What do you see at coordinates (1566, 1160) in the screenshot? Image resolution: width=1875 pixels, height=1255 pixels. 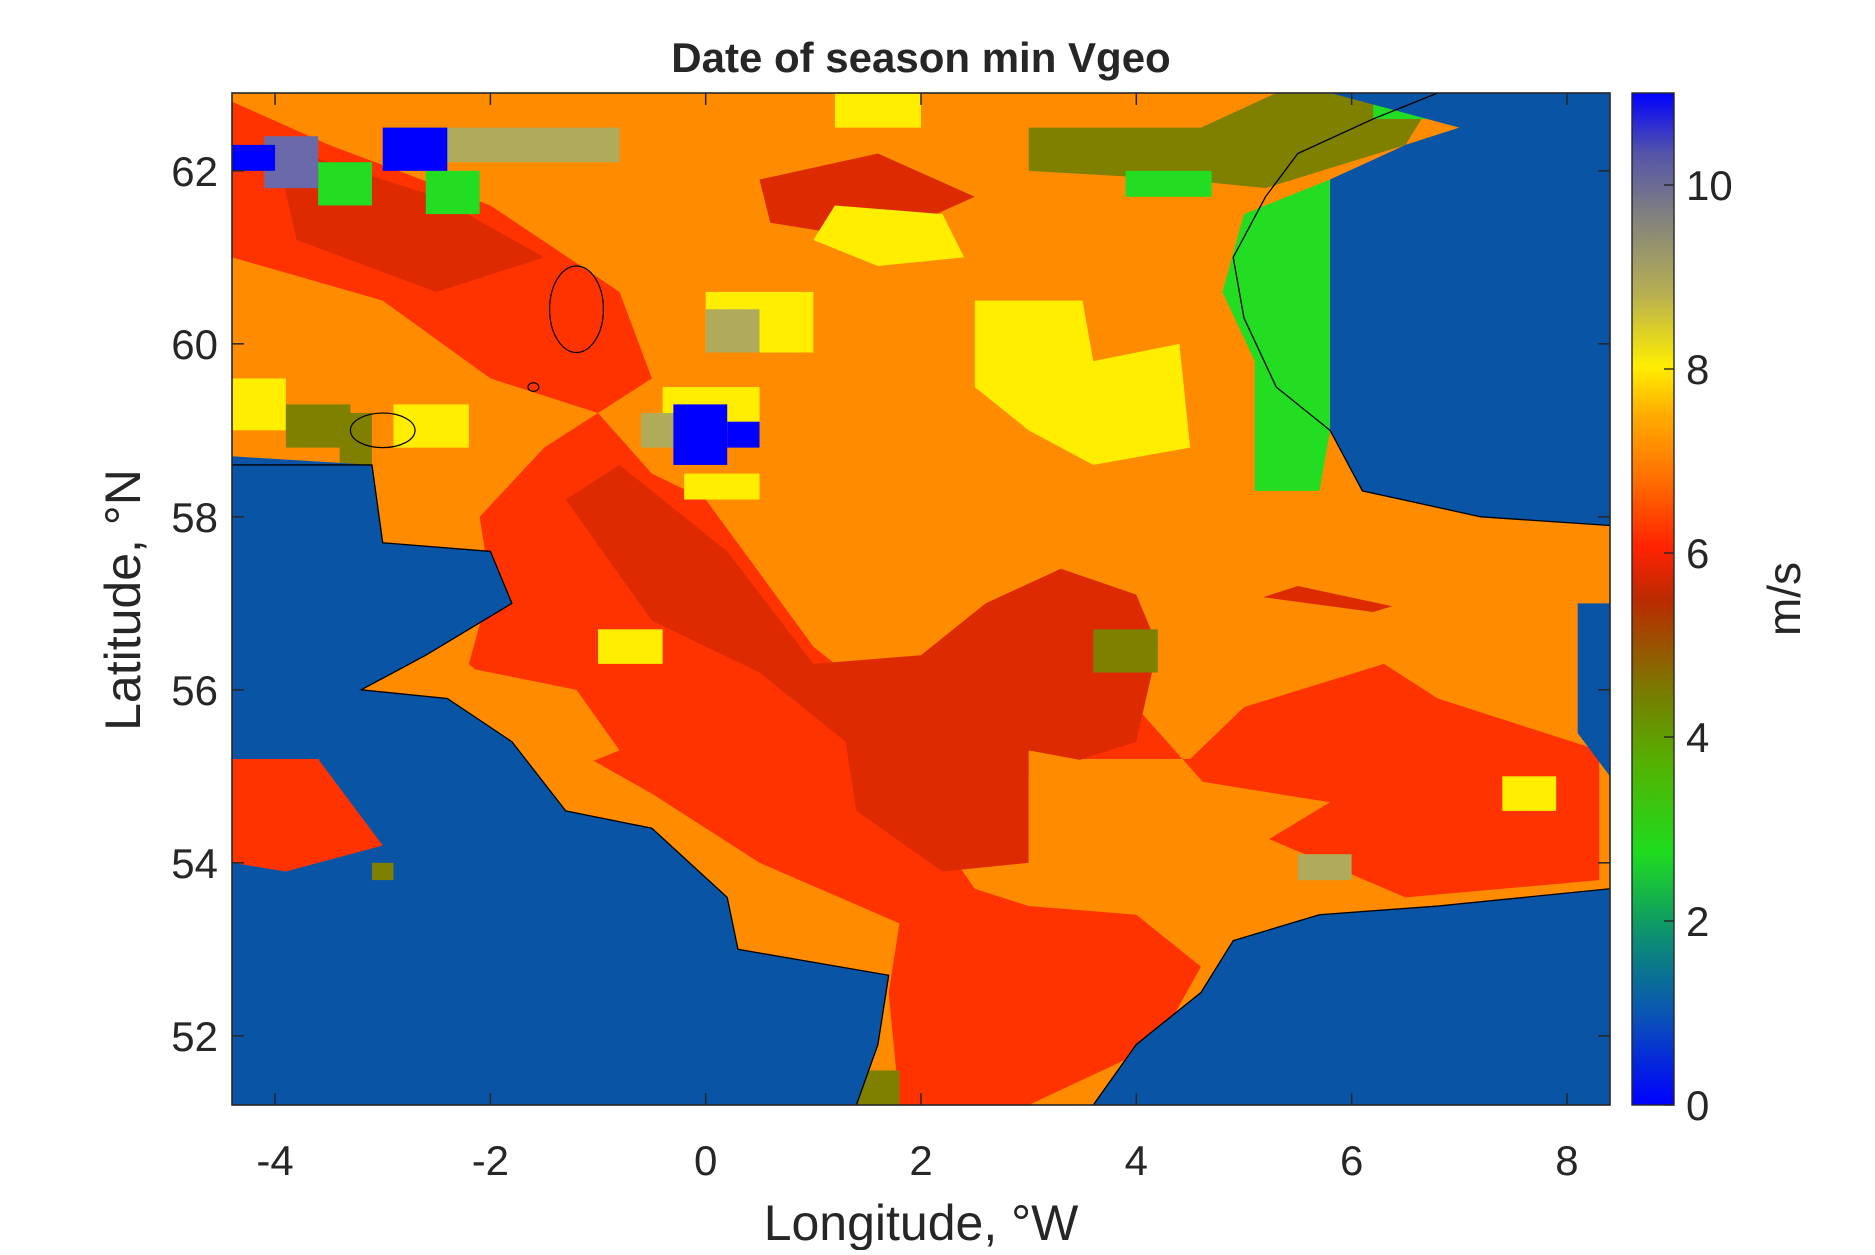 I see `x-tick-label: 8` at bounding box center [1566, 1160].